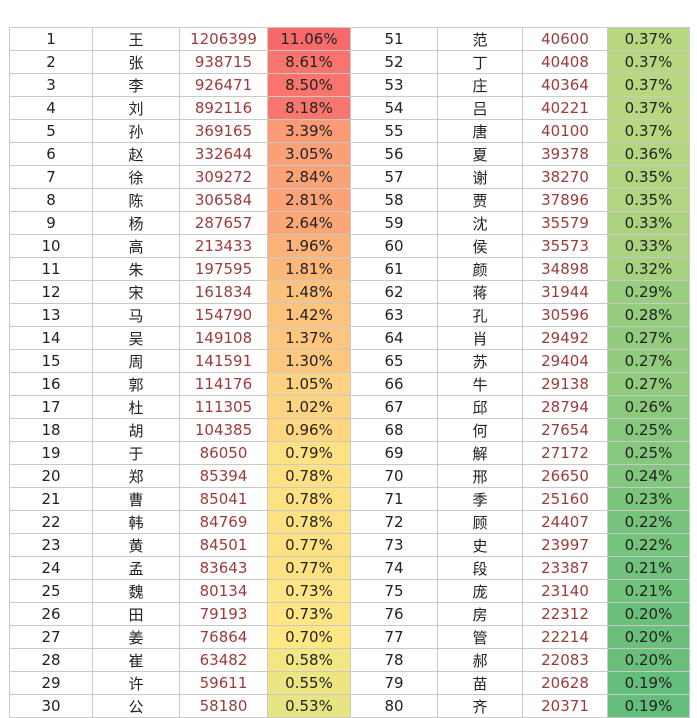 The height and width of the screenshot is (718, 697). Describe the element at coordinates (51, 614) in the screenshot. I see `rank-cell: 26` at that location.